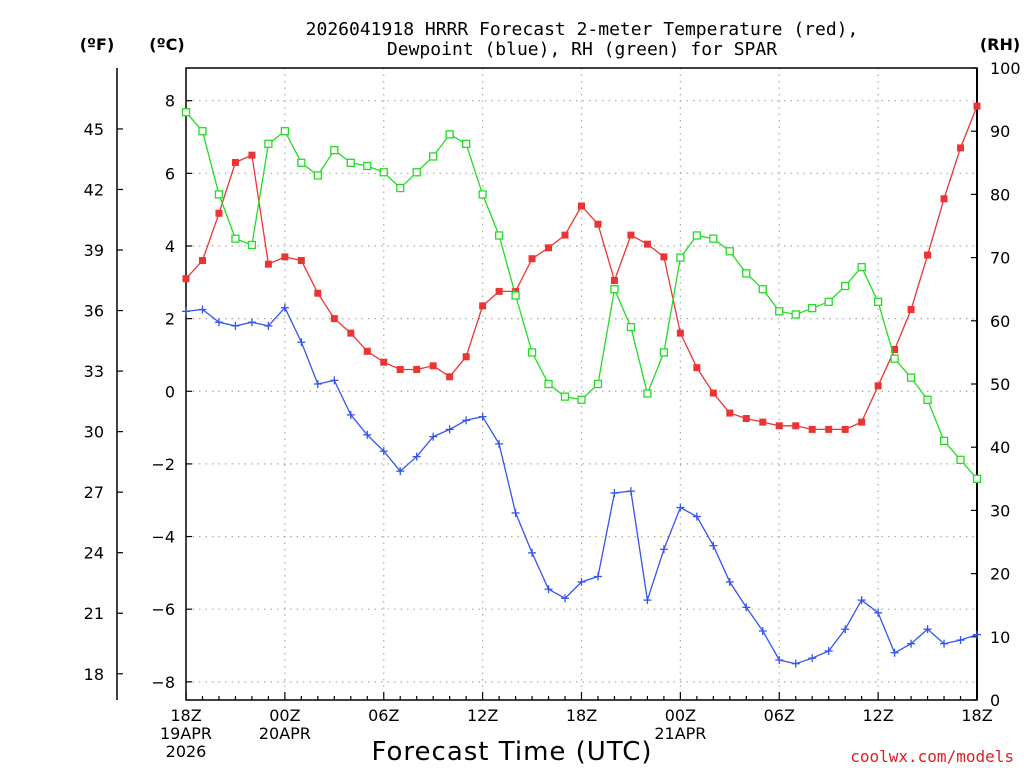 This screenshot has height=768, width=1024. I want to click on rh-tick-label: 40, so click(1000, 447).